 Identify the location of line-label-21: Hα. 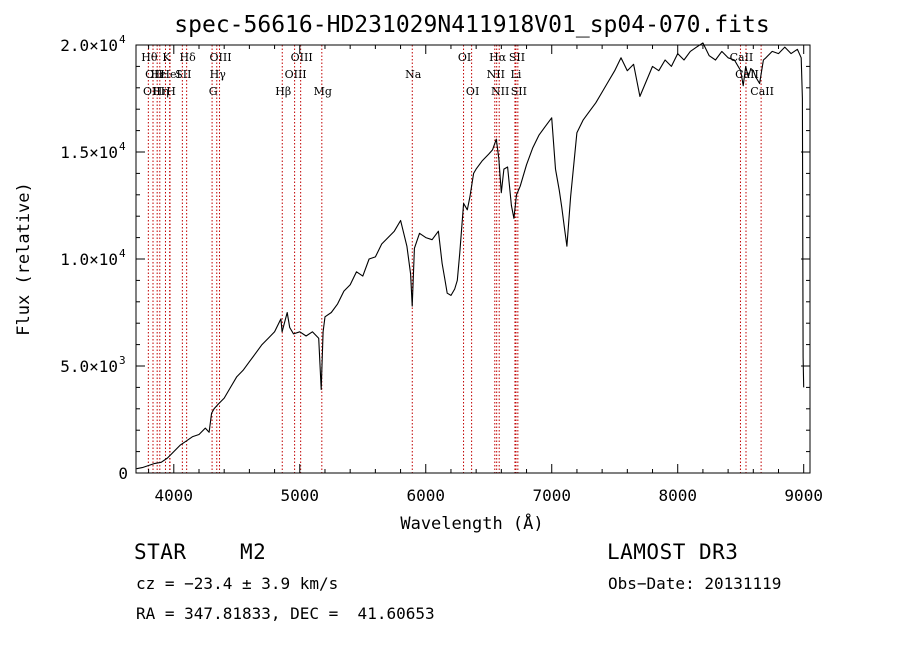
(498, 57).